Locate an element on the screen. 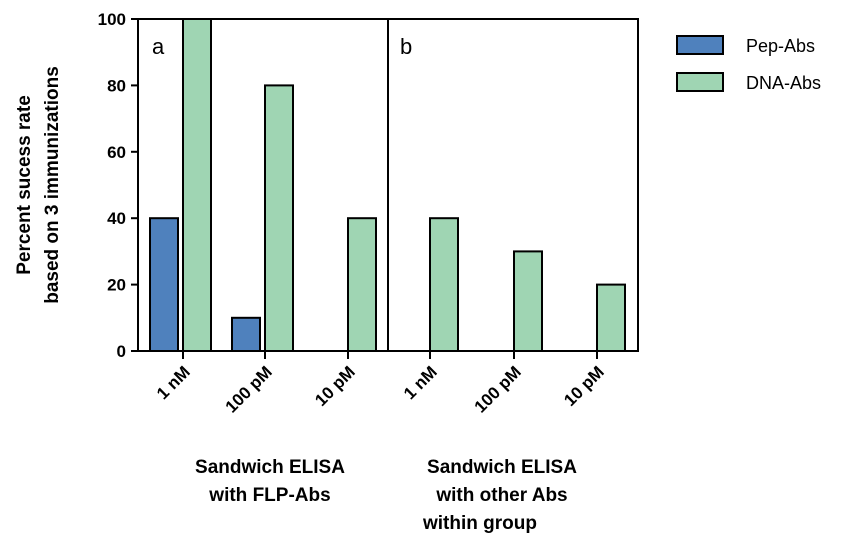 Image resolution: width=852 pixels, height=539 pixels. group-label-b-line1: Sandwich ELISA is located at coordinates (502, 467).